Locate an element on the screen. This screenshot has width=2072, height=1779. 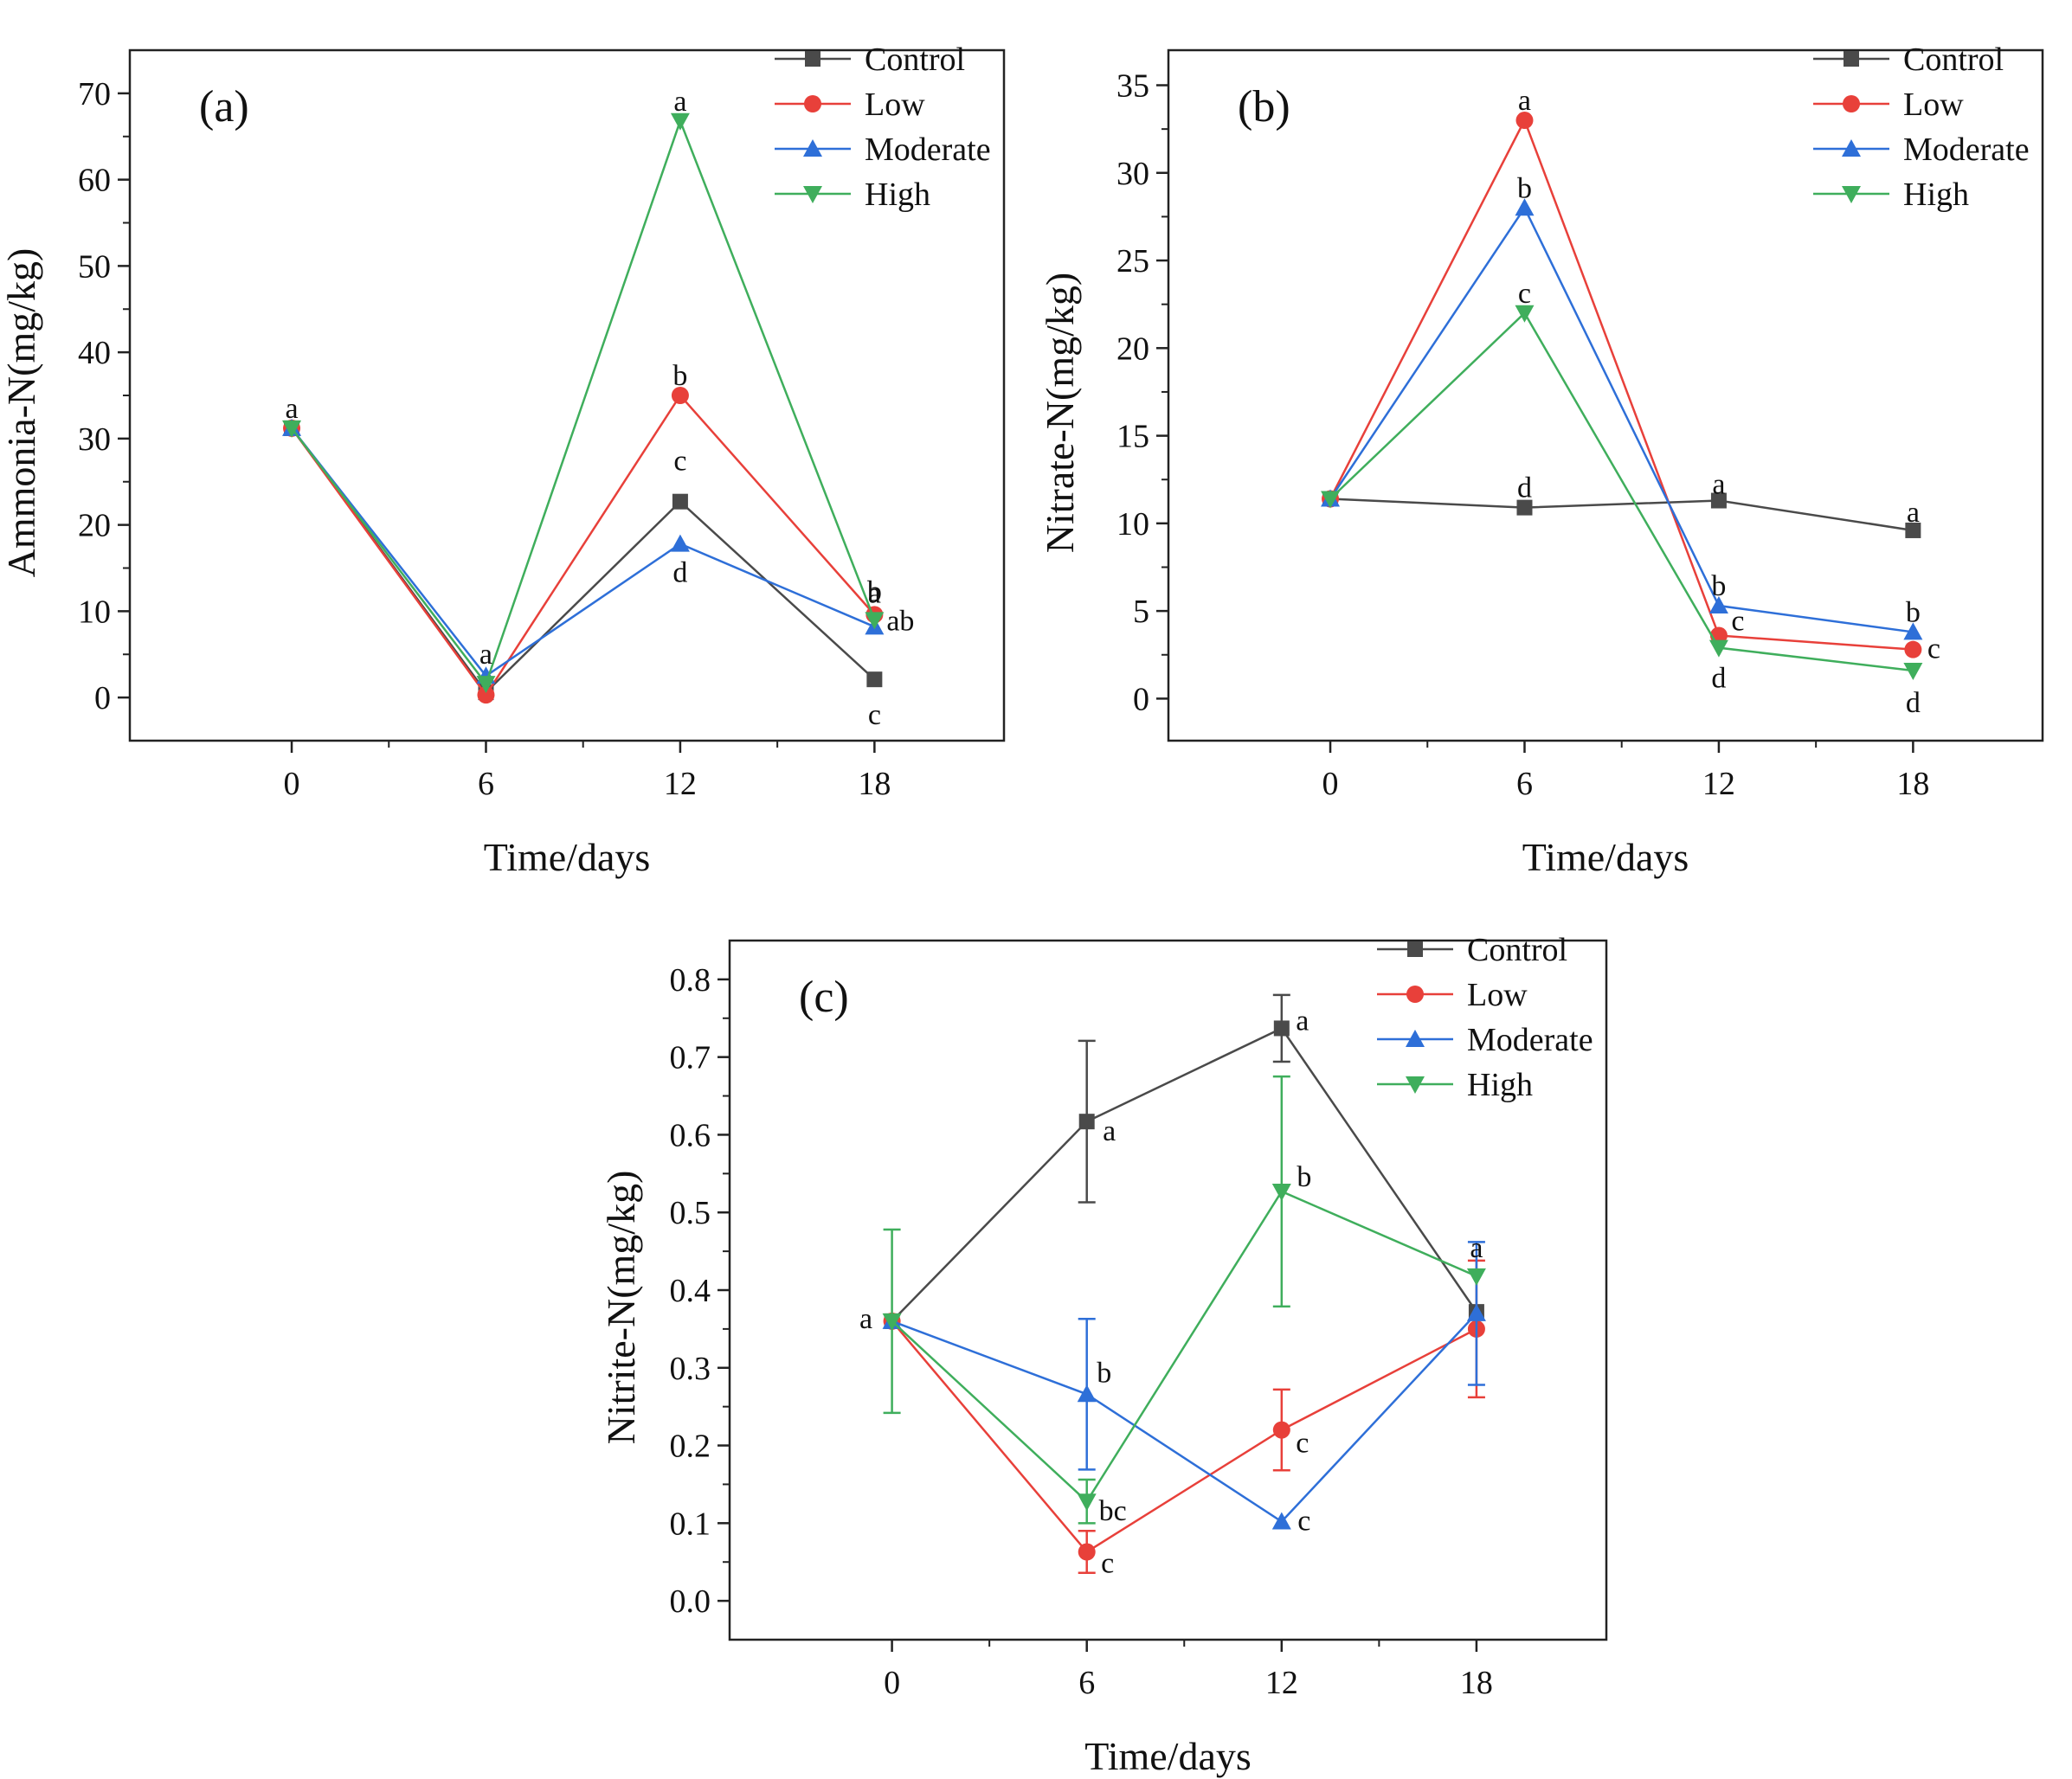
y-tick-label: 70 is located at coordinates (94, 94).